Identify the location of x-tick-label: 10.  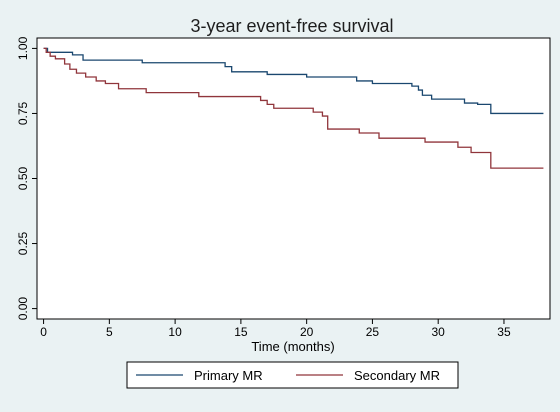
(175, 332).